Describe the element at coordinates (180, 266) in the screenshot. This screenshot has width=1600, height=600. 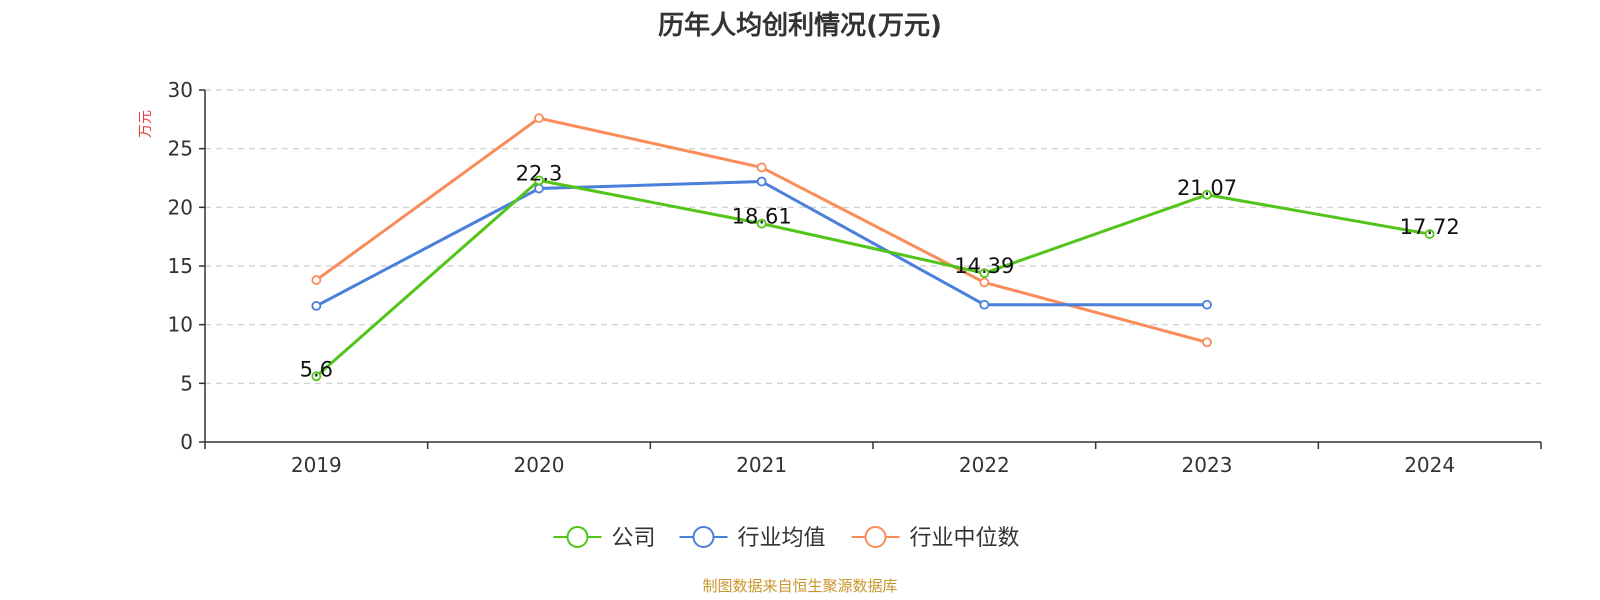
I see `y-tick-label: 15` at that location.